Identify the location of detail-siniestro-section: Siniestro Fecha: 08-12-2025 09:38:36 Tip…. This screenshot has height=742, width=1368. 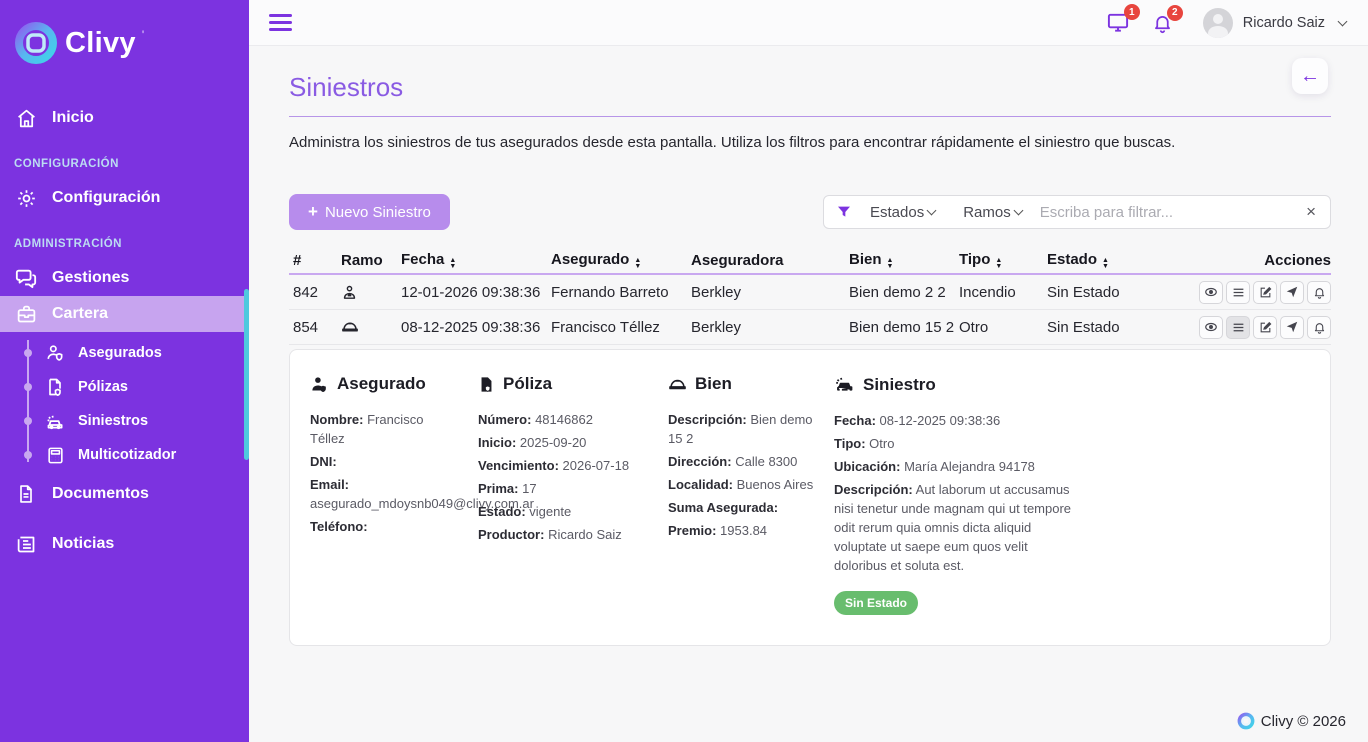
(959, 494).